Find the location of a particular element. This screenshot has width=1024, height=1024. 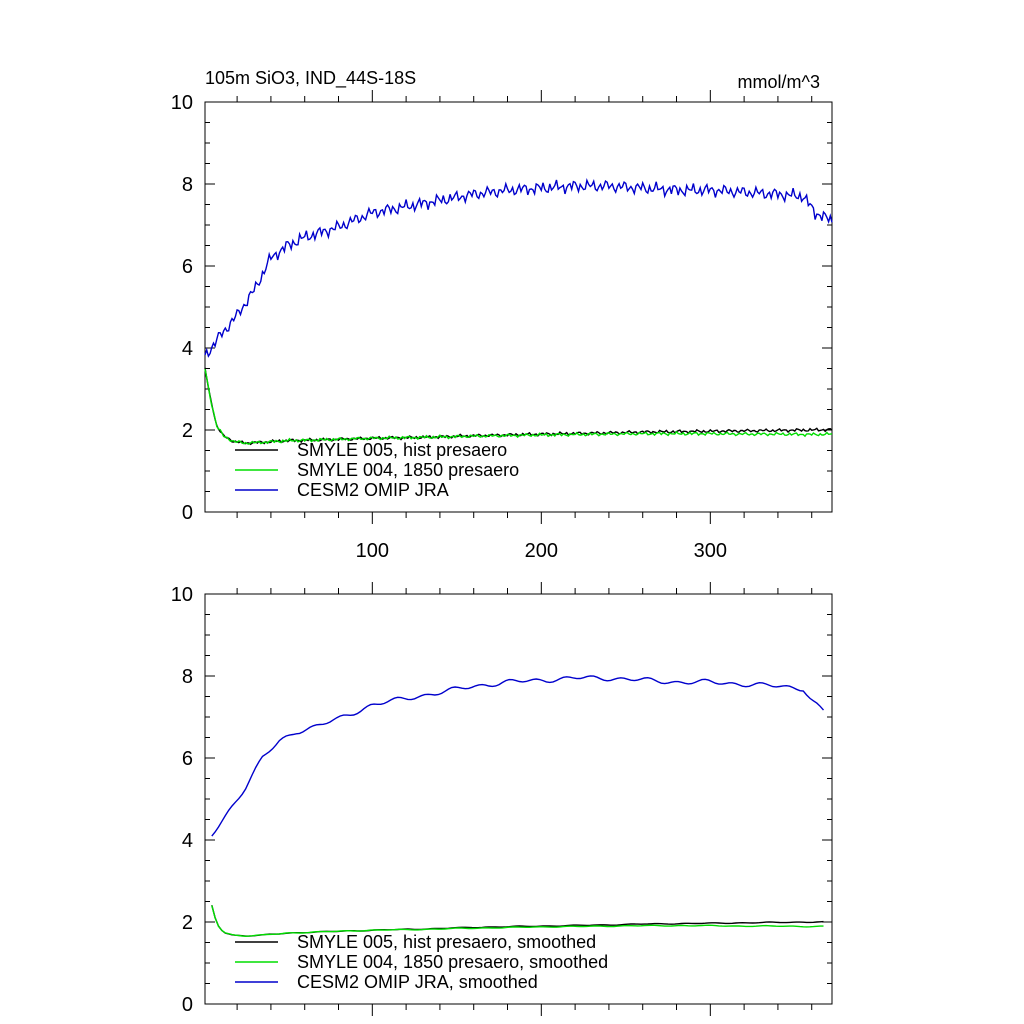

chart-title-right: mmol/m^3 is located at coordinates (779, 82).